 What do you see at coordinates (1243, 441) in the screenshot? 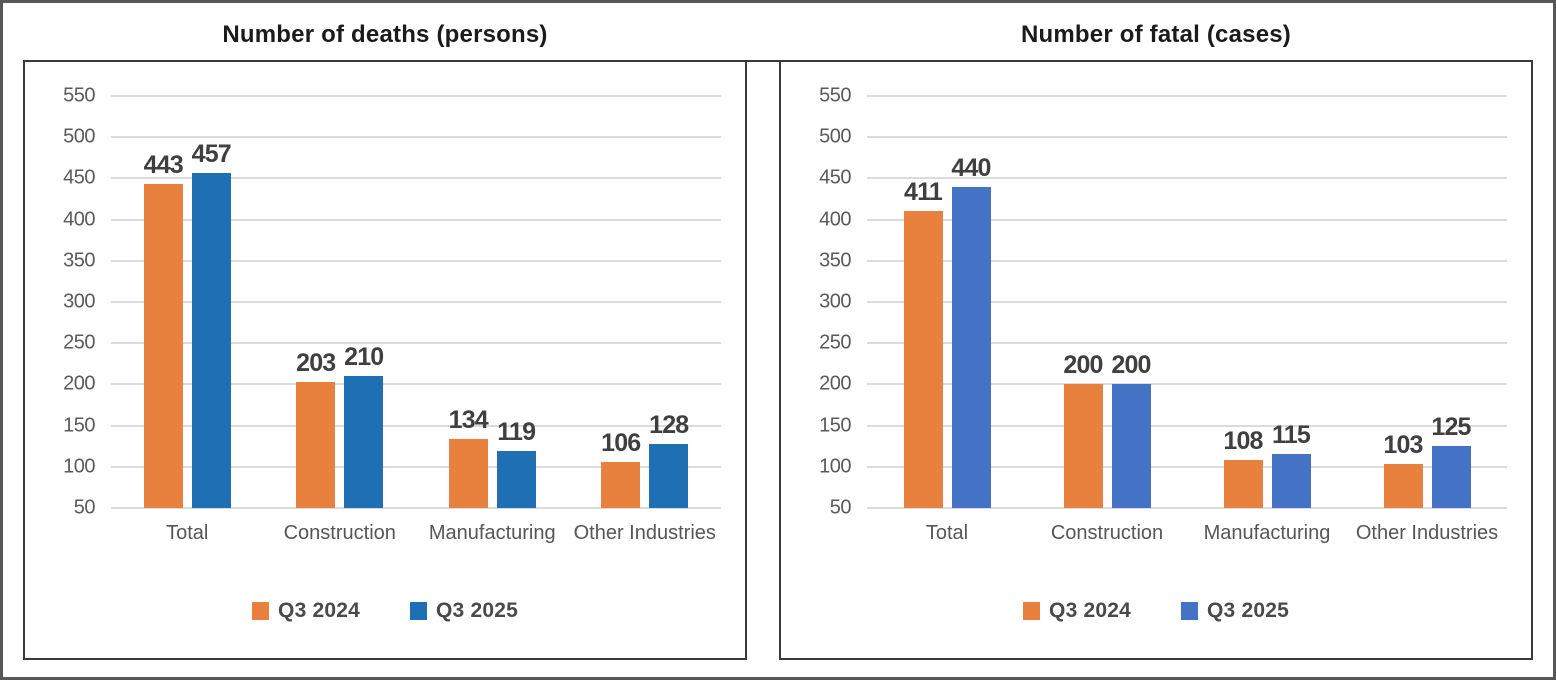
I see `bar-value-label: 108` at bounding box center [1243, 441].